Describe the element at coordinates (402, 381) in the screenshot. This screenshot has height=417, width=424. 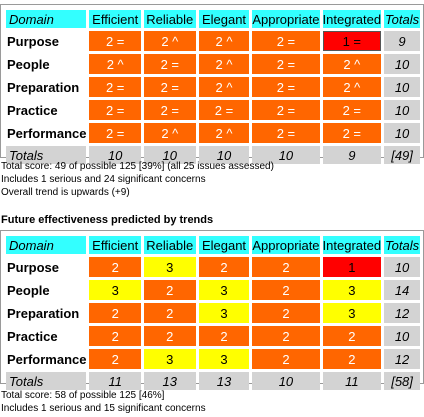
I see `grand-total: [58]` at that location.